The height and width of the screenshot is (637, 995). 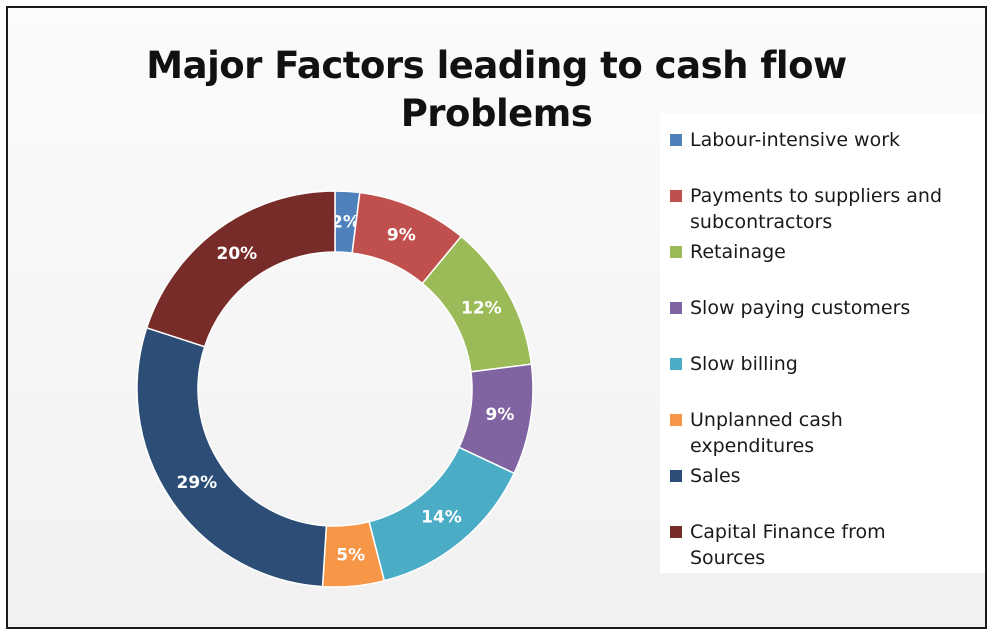 What do you see at coordinates (766, 433) in the screenshot?
I see `legend-label: Unplanned cash expenditures` at bounding box center [766, 433].